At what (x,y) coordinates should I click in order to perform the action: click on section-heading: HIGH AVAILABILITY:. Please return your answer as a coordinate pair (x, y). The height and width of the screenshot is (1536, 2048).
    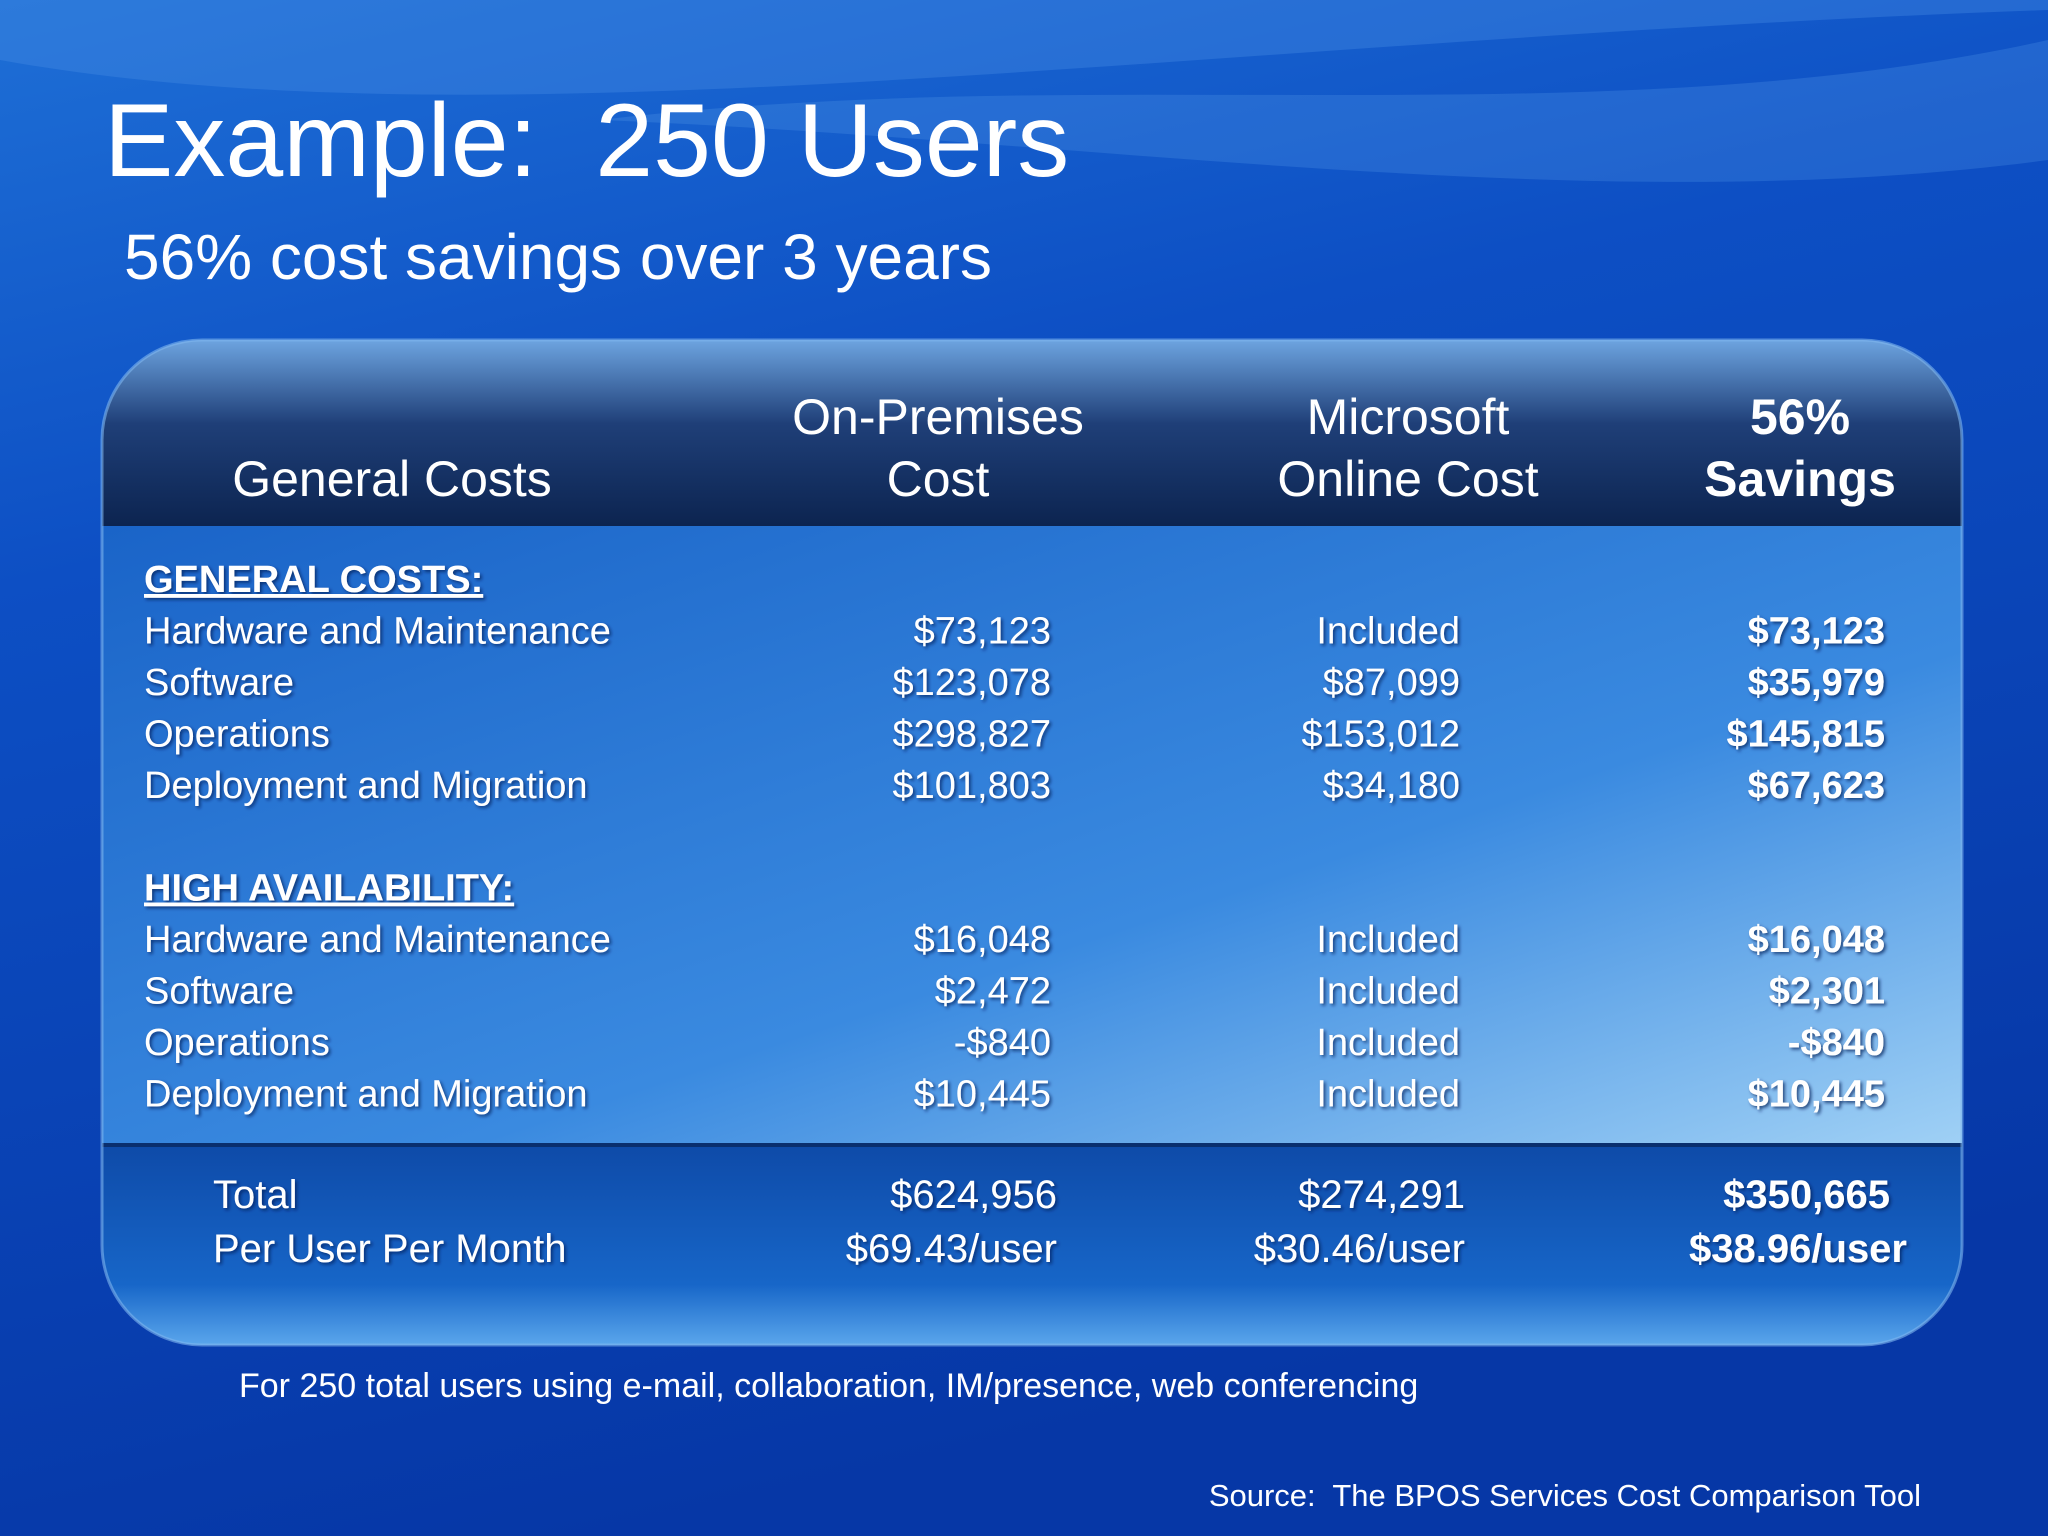
    Looking at the image, I should click on (329, 889).